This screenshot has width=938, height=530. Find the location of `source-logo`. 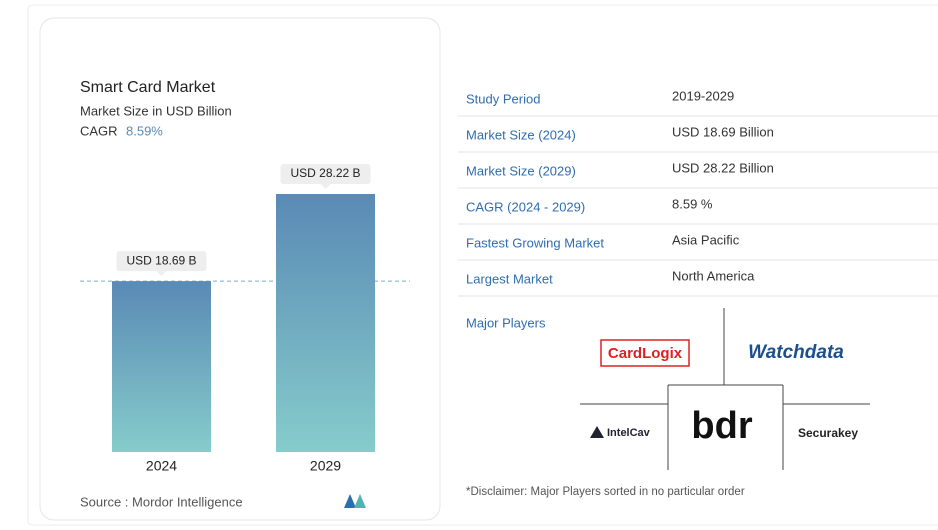

source-logo is located at coordinates (355, 501).